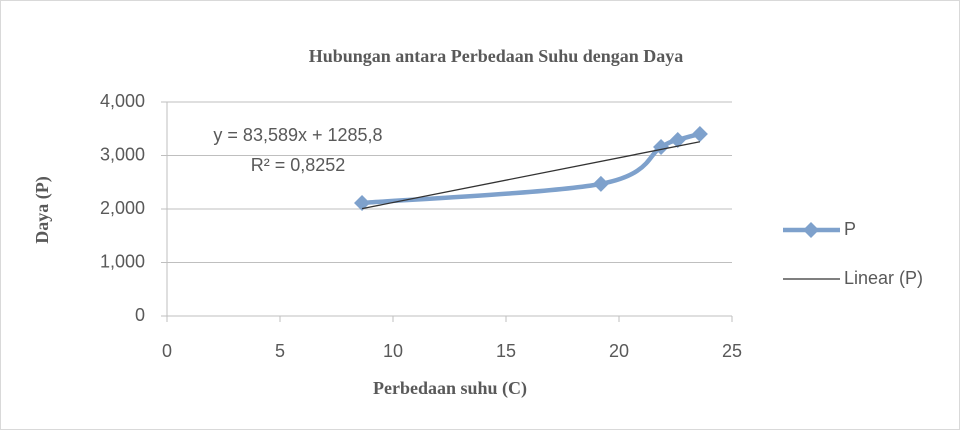 The image size is (960, 430). I want to click on x-tick-label: 0, so click(167, 351).